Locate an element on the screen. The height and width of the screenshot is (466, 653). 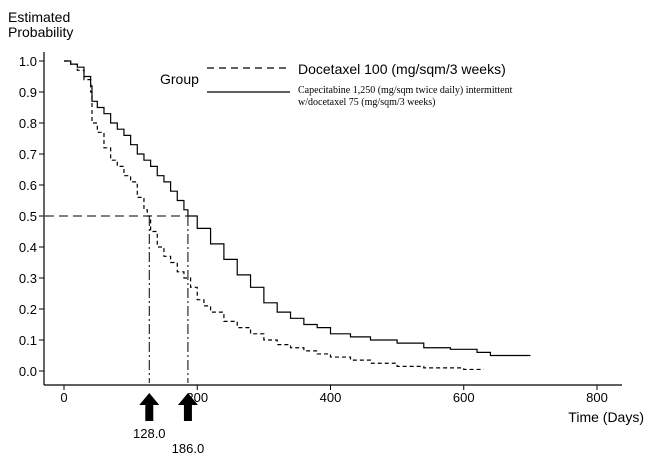
legend-title: Group is located at coordinates (179, 79).